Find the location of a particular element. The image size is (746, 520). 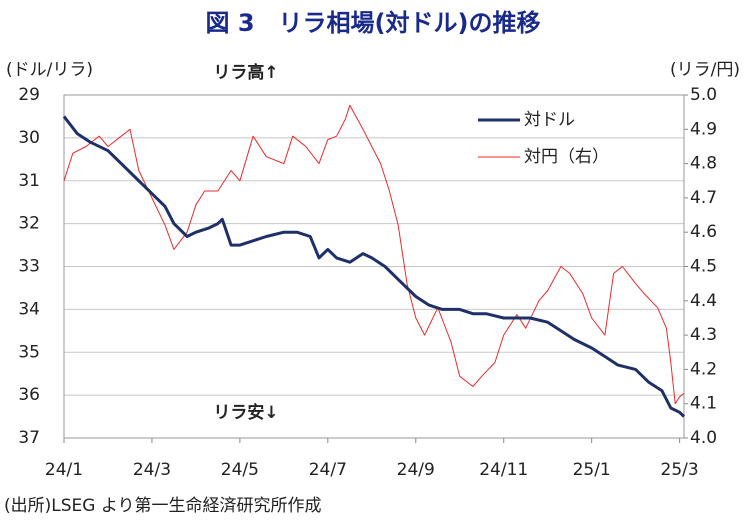

x-tick-label: 25/3 is located at coordinates (680, 470).